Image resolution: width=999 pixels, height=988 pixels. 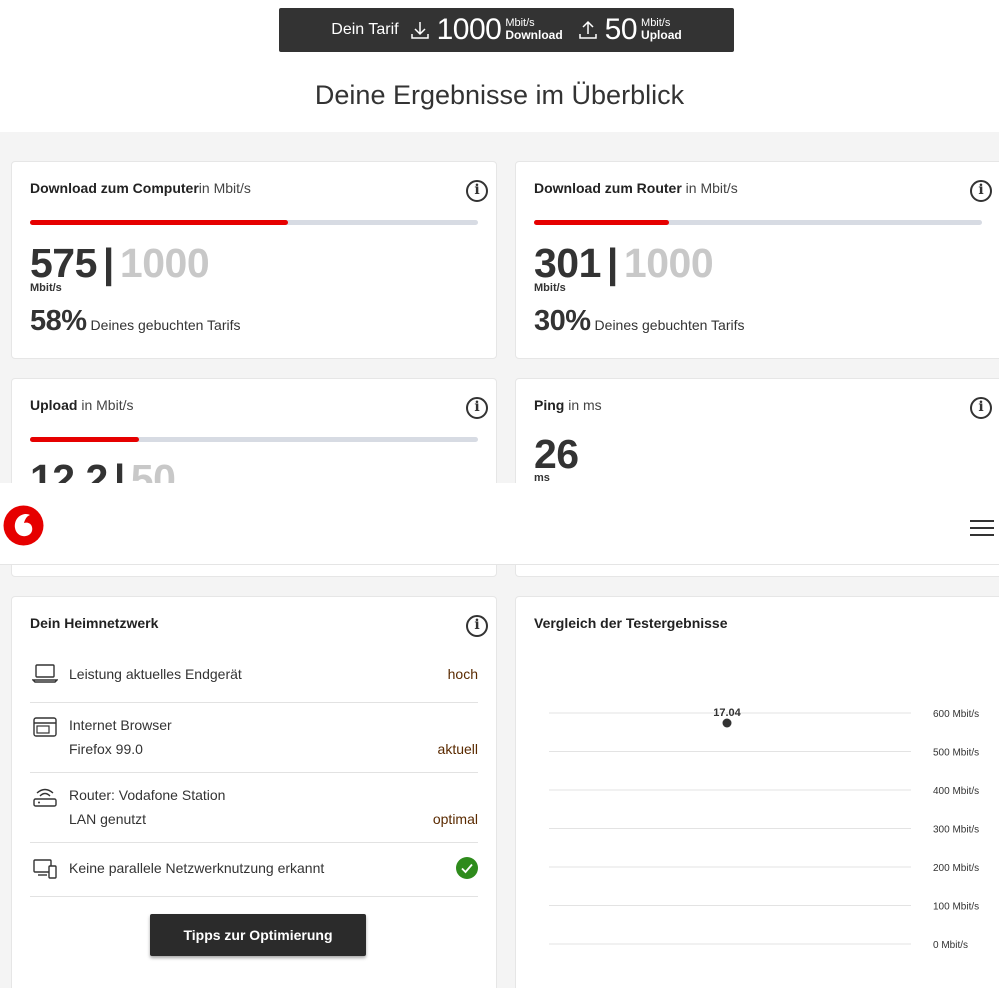 I want to click on optimization-tips-button: Tipps zur Optimierung, so click(x=258, y=935).